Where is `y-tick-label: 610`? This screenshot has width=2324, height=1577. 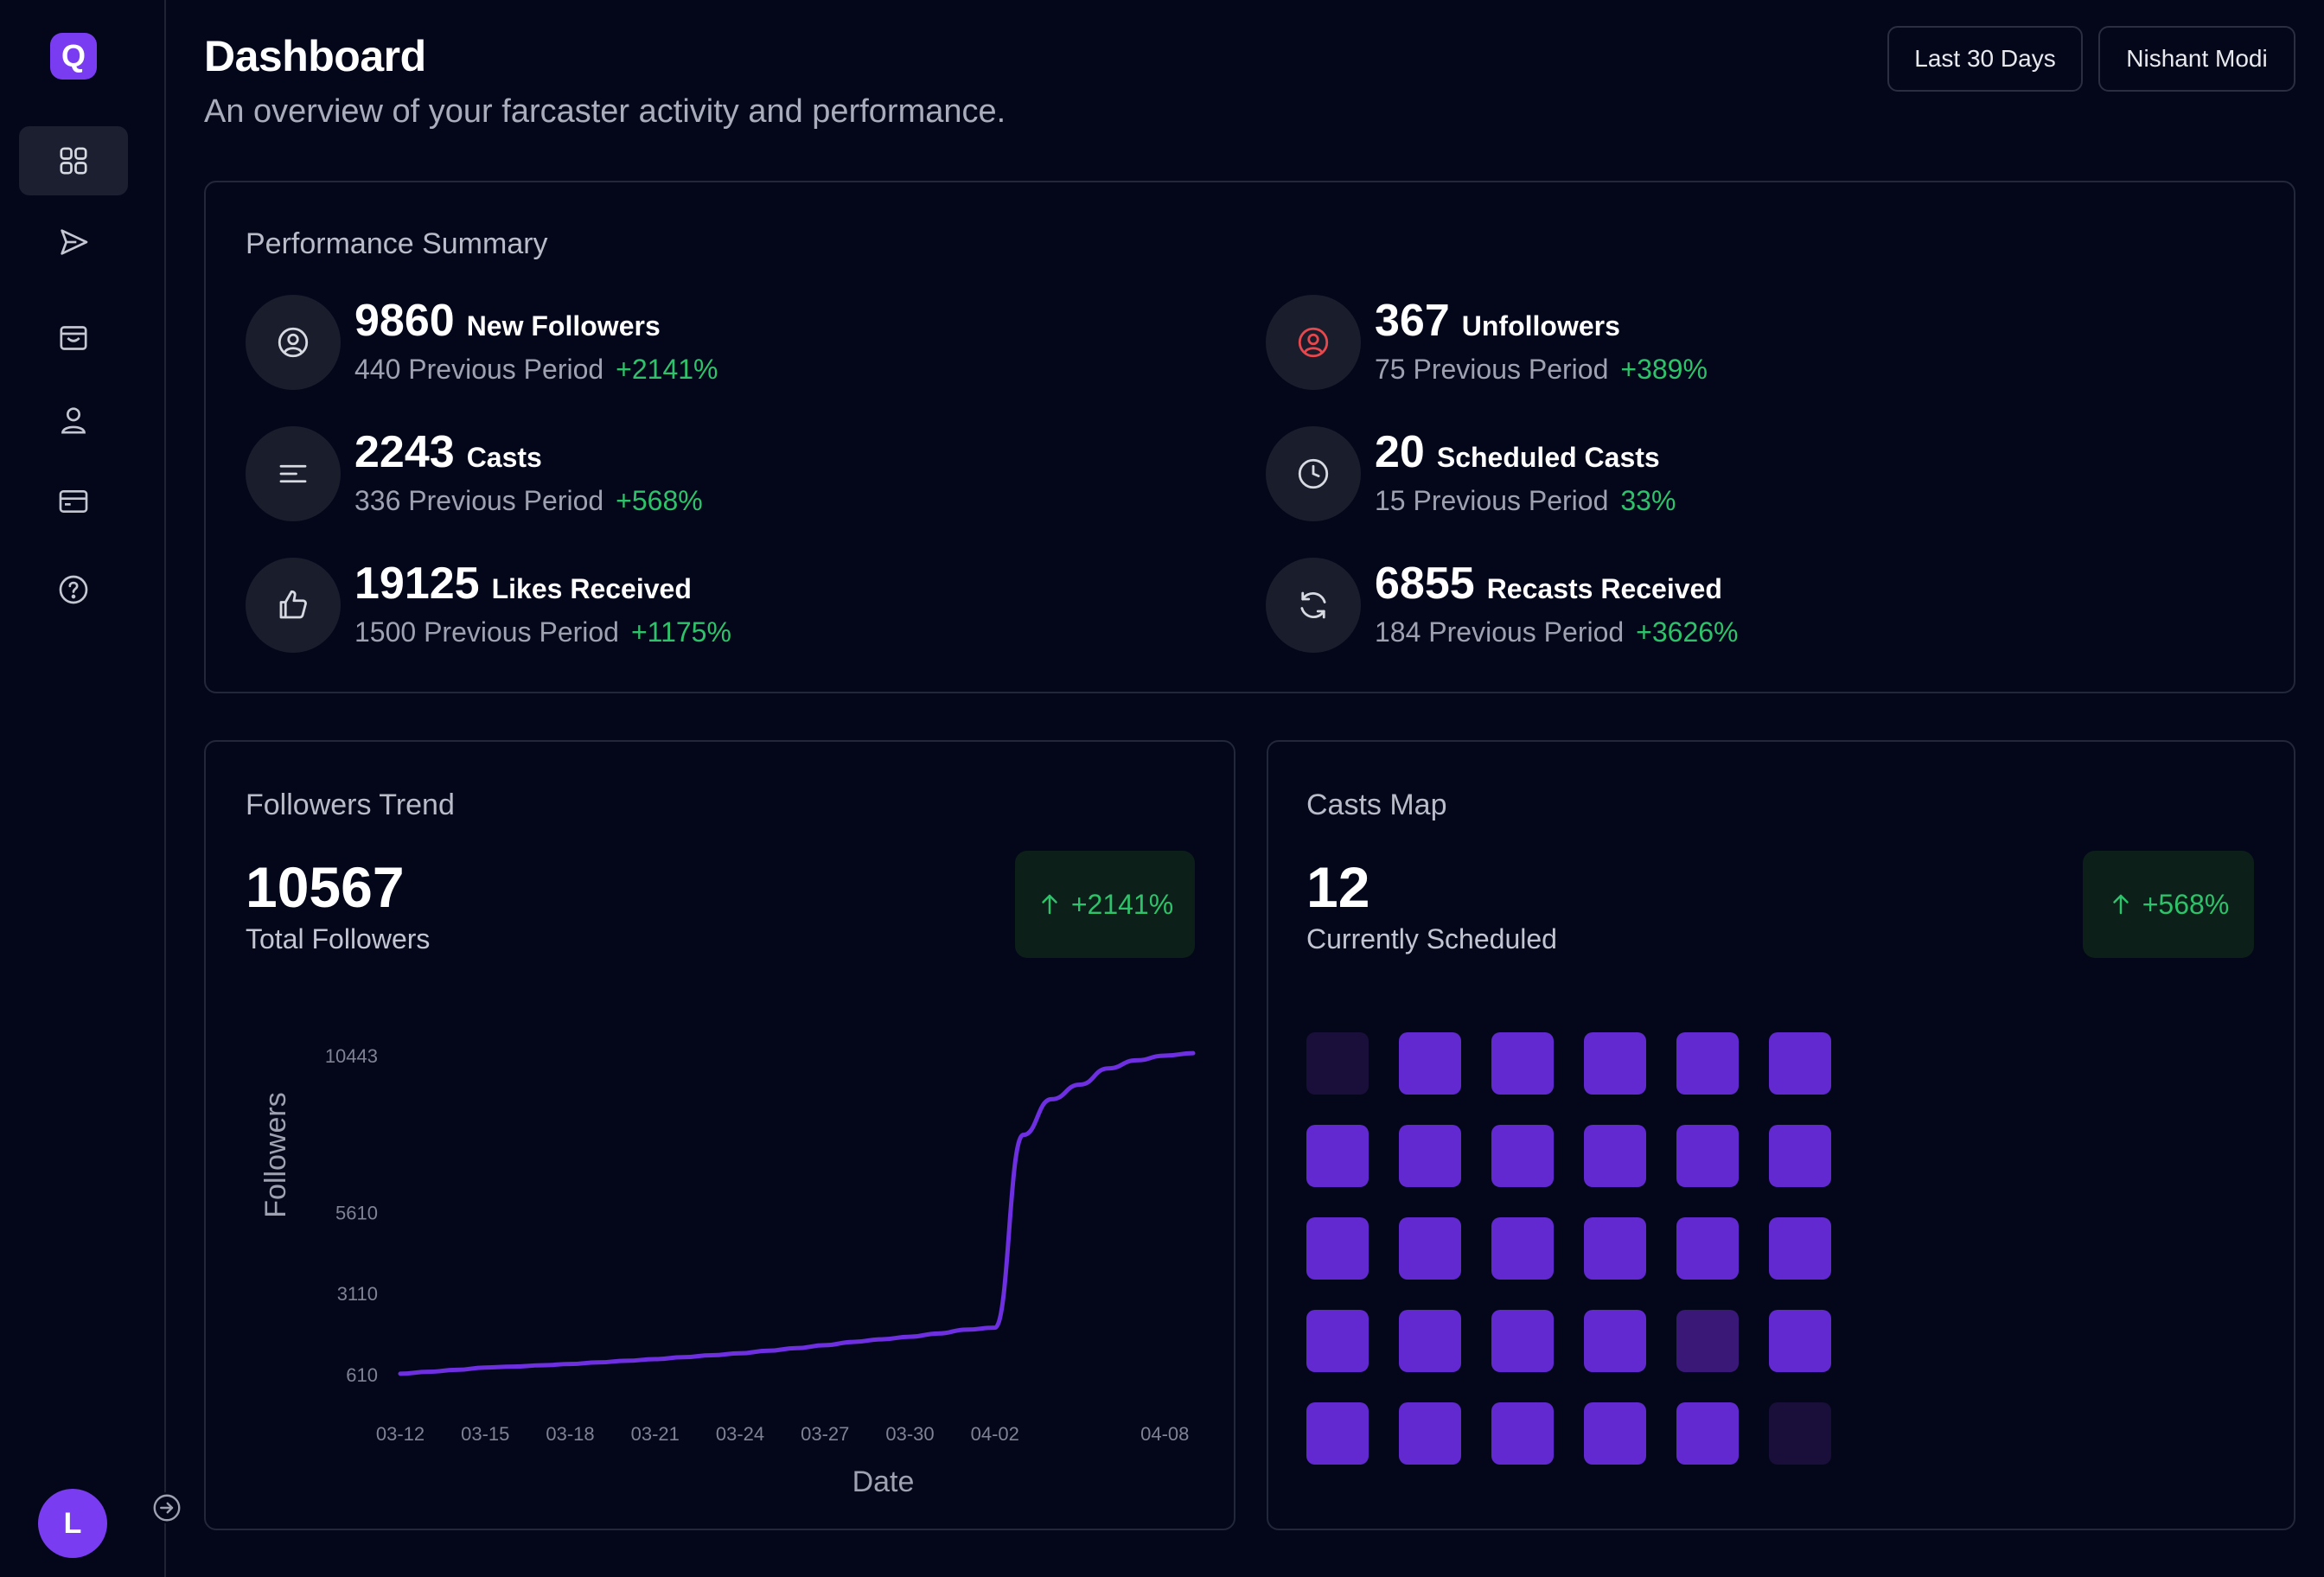
y-tick-label: 610 is located at coordinates (362, 1375).